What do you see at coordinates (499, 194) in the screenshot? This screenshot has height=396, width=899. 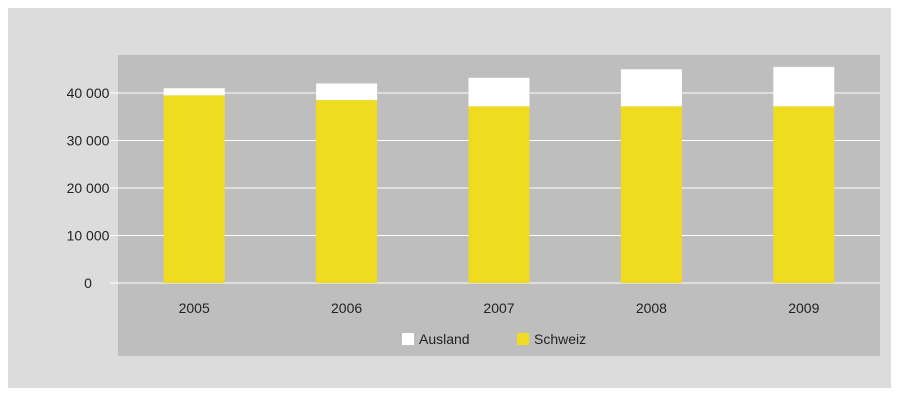 I see `bar-schweiz-2007` at bounding box center [499, 194].